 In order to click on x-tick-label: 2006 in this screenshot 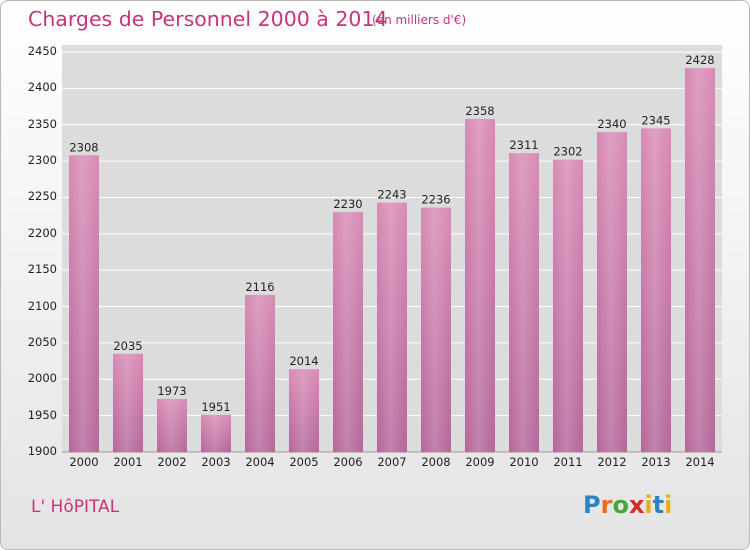, I will do `click(348, 462)`.